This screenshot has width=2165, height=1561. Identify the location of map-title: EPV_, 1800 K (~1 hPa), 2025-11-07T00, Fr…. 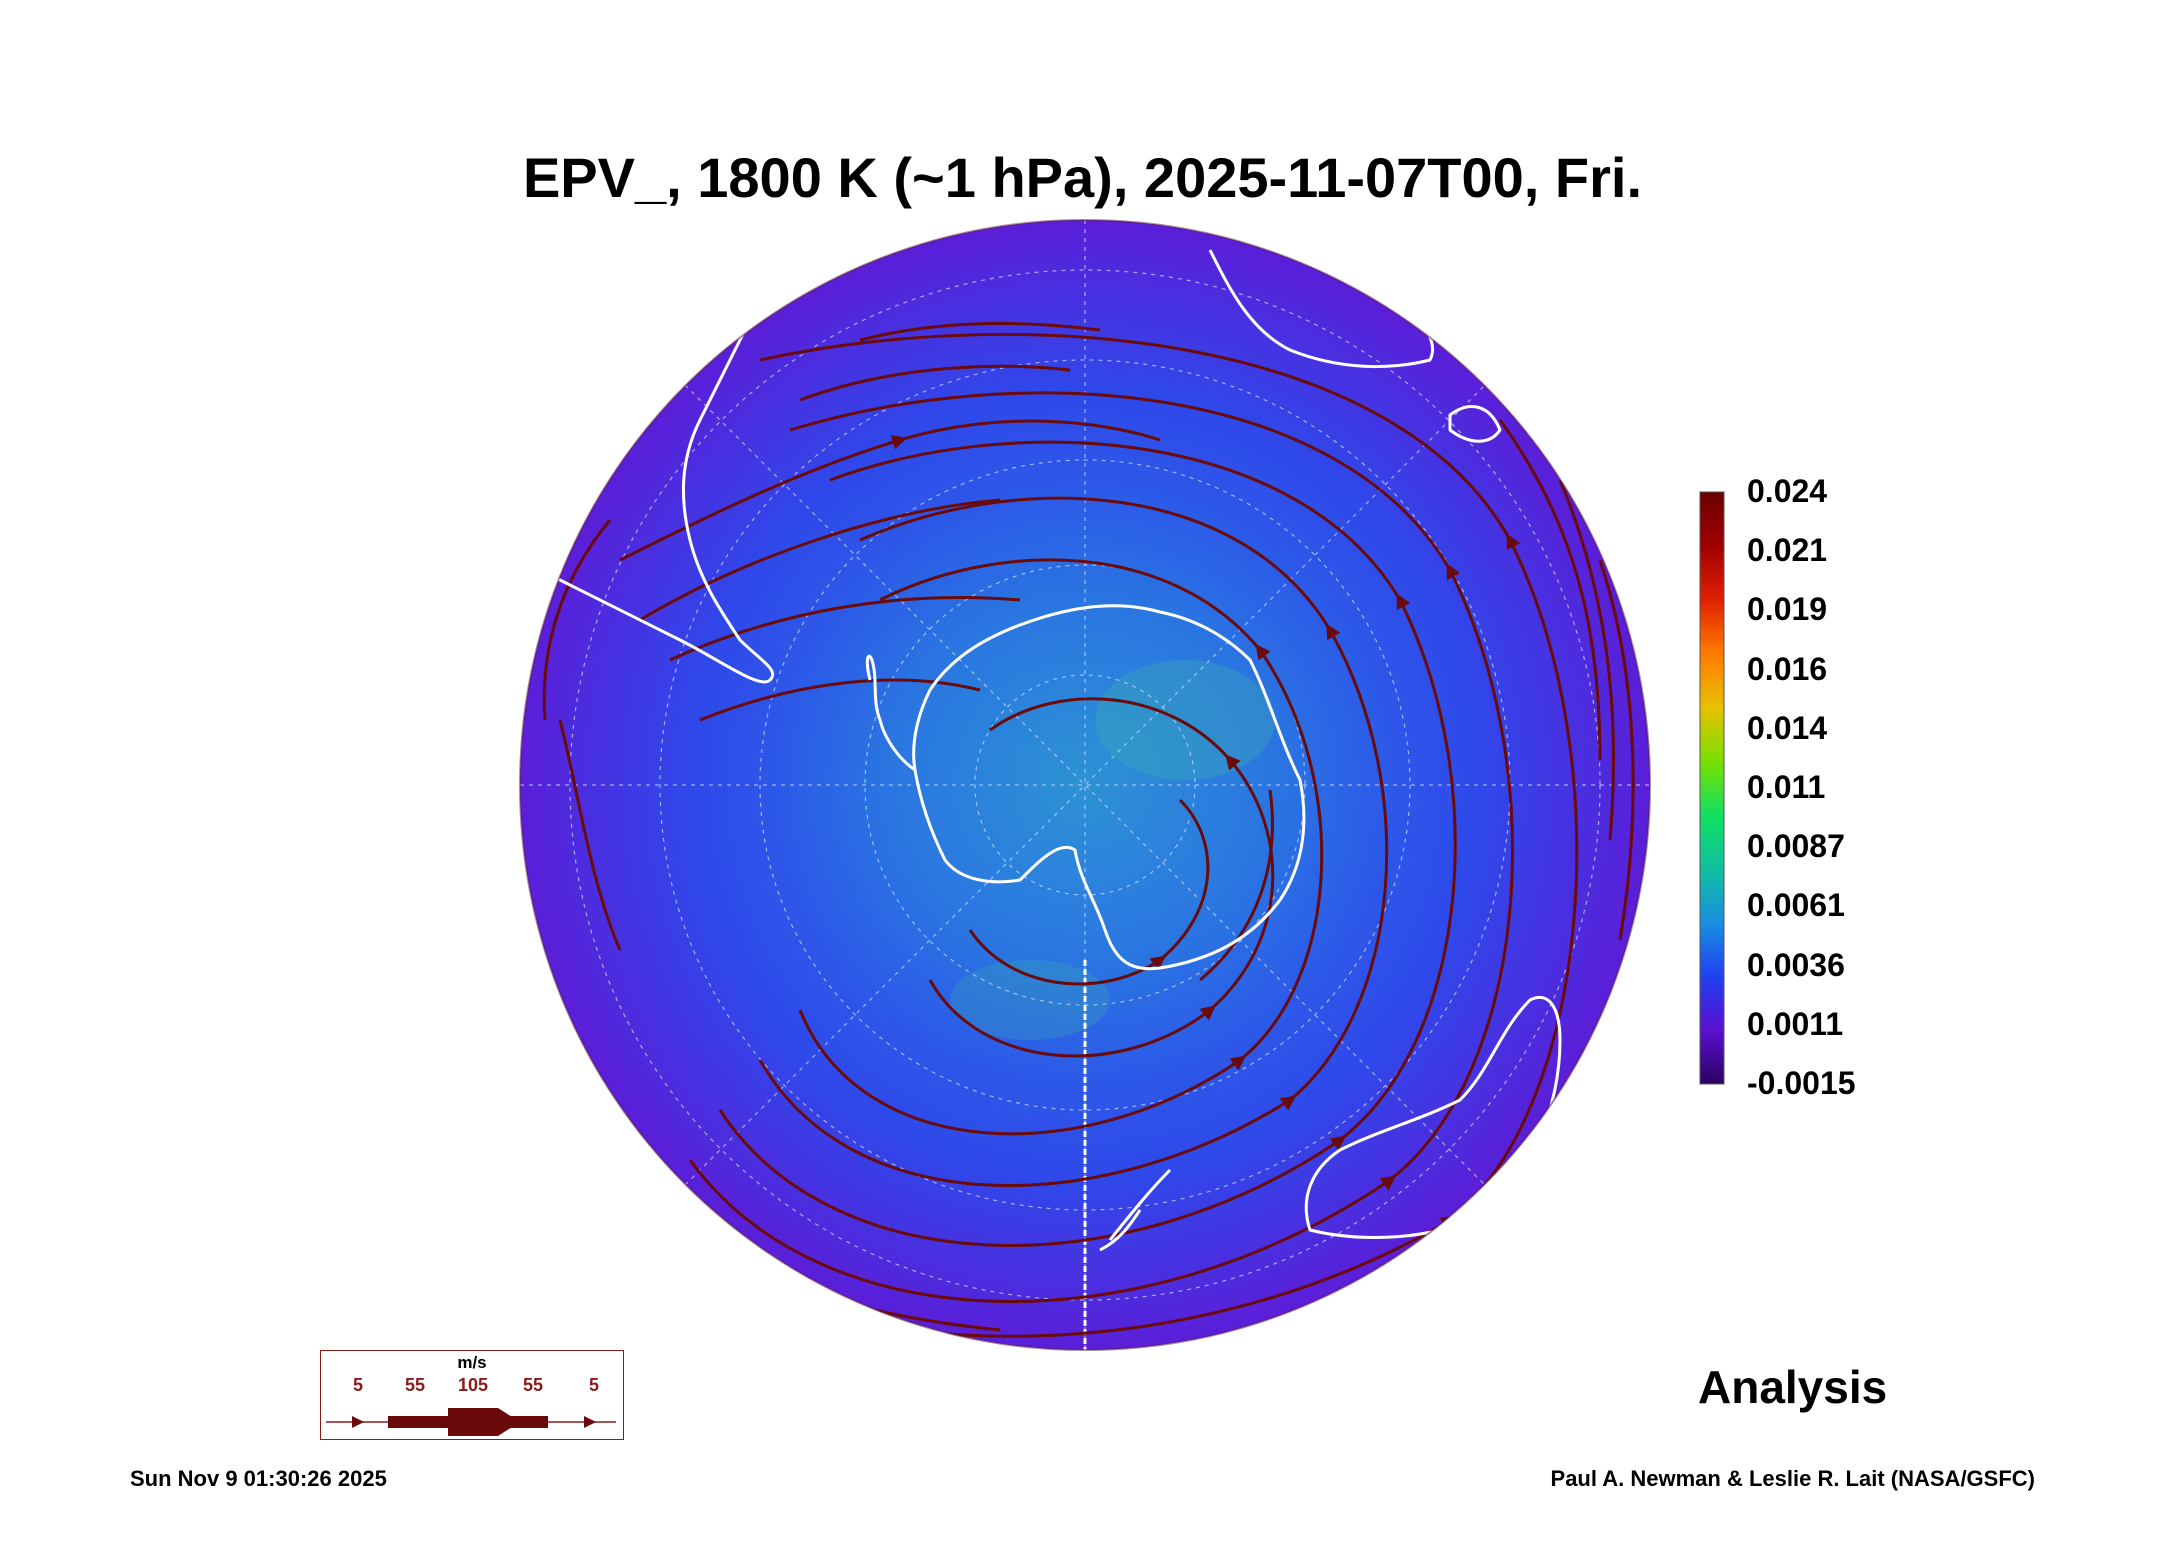
(1082, 177).